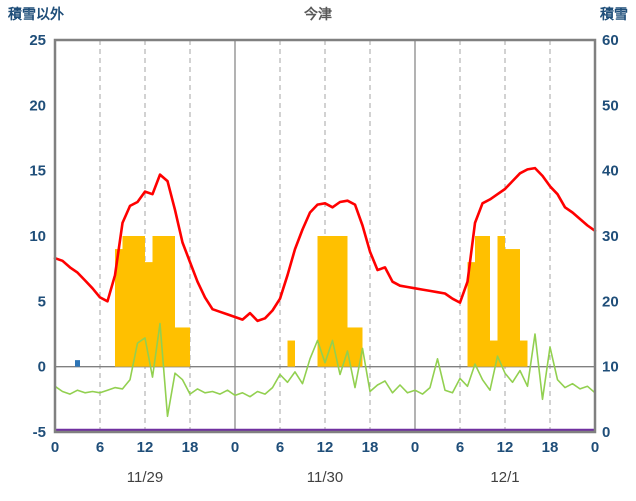  What do you see at coordinates (318, 14) in the screenshot?
I see `chart-title: 今津` at bounding box center [318, 14].